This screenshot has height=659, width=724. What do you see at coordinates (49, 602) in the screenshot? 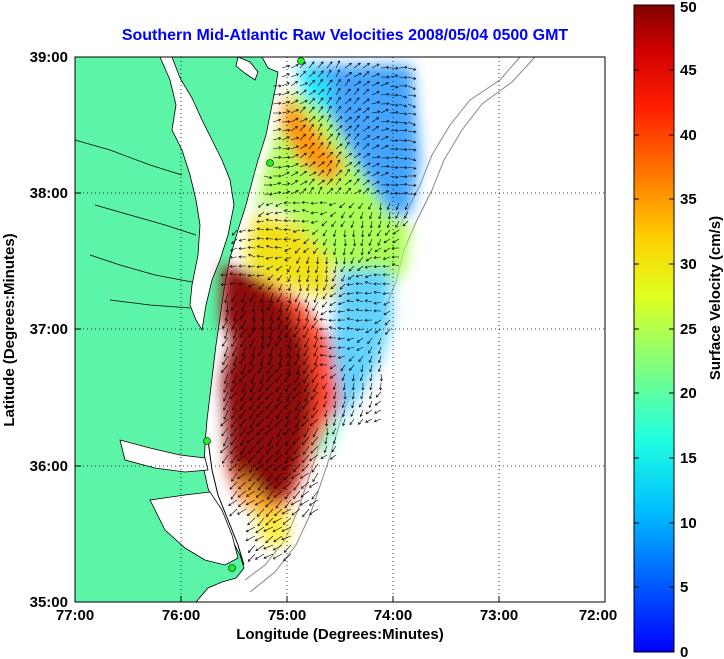
I see `y-tick-label: 35:00` at bounding box center [49, 602].